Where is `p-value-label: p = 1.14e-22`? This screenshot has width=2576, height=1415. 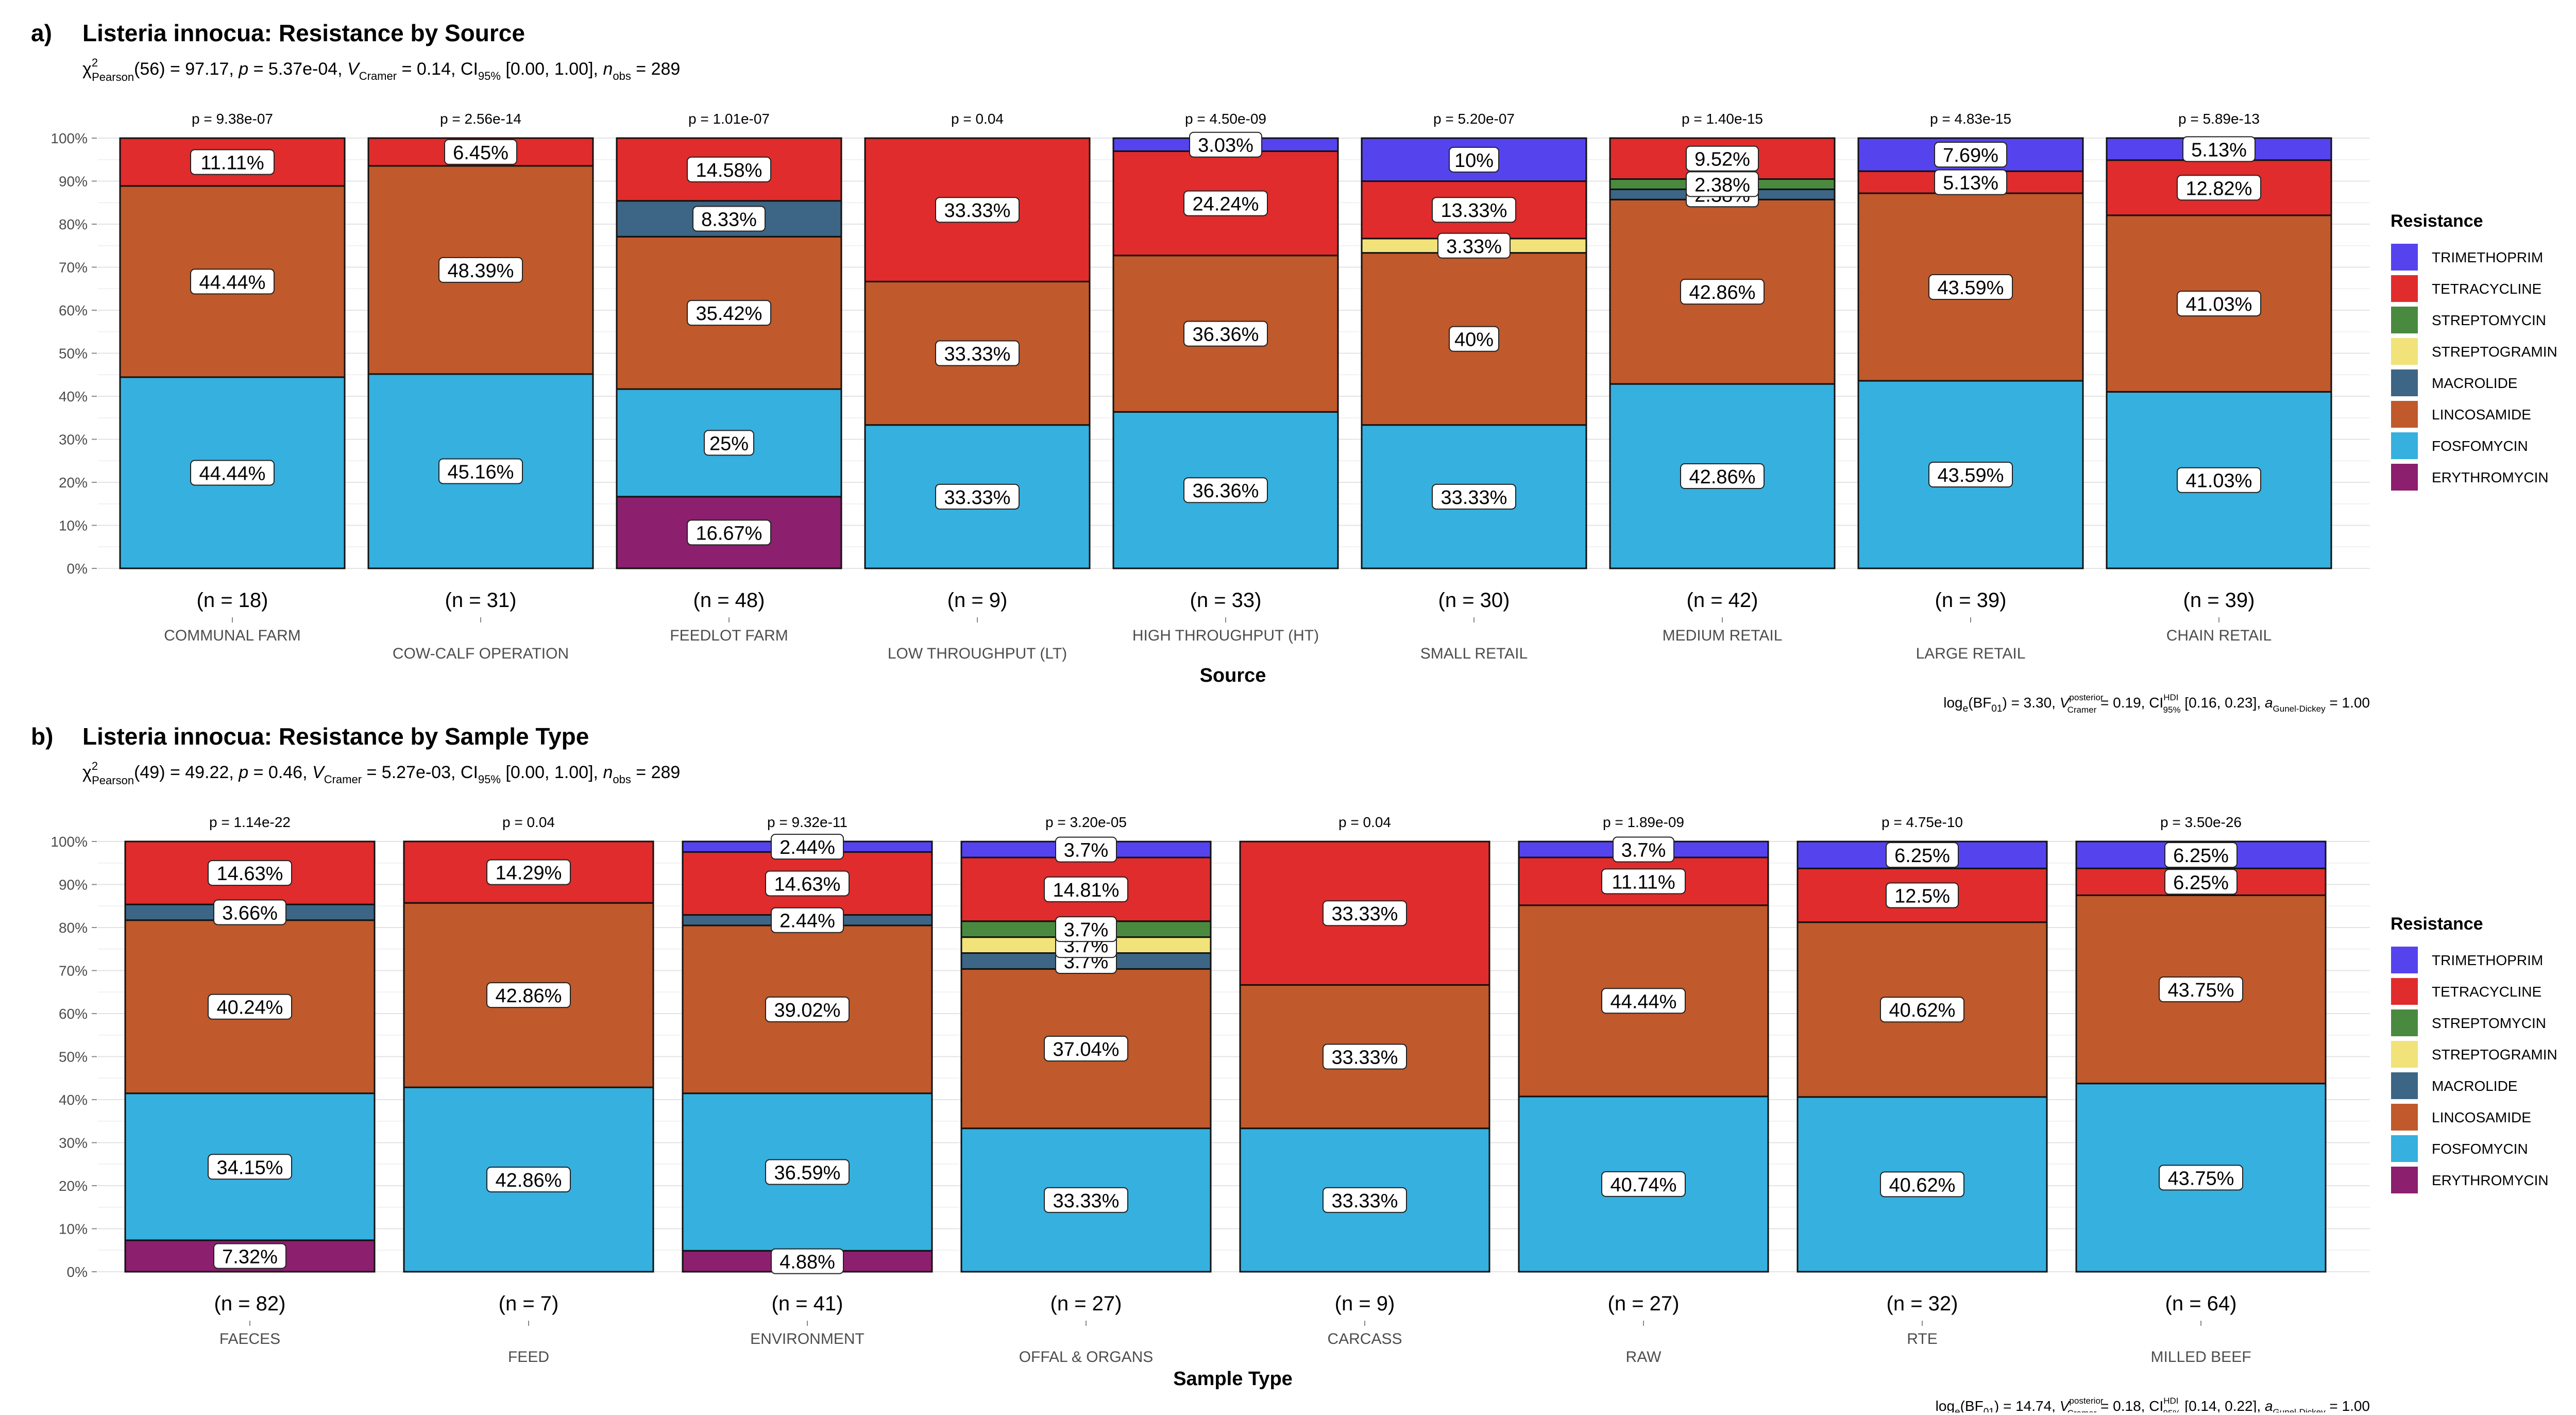
p-value-label: p = 1.14e-22 is located at coordinates (250, 822).